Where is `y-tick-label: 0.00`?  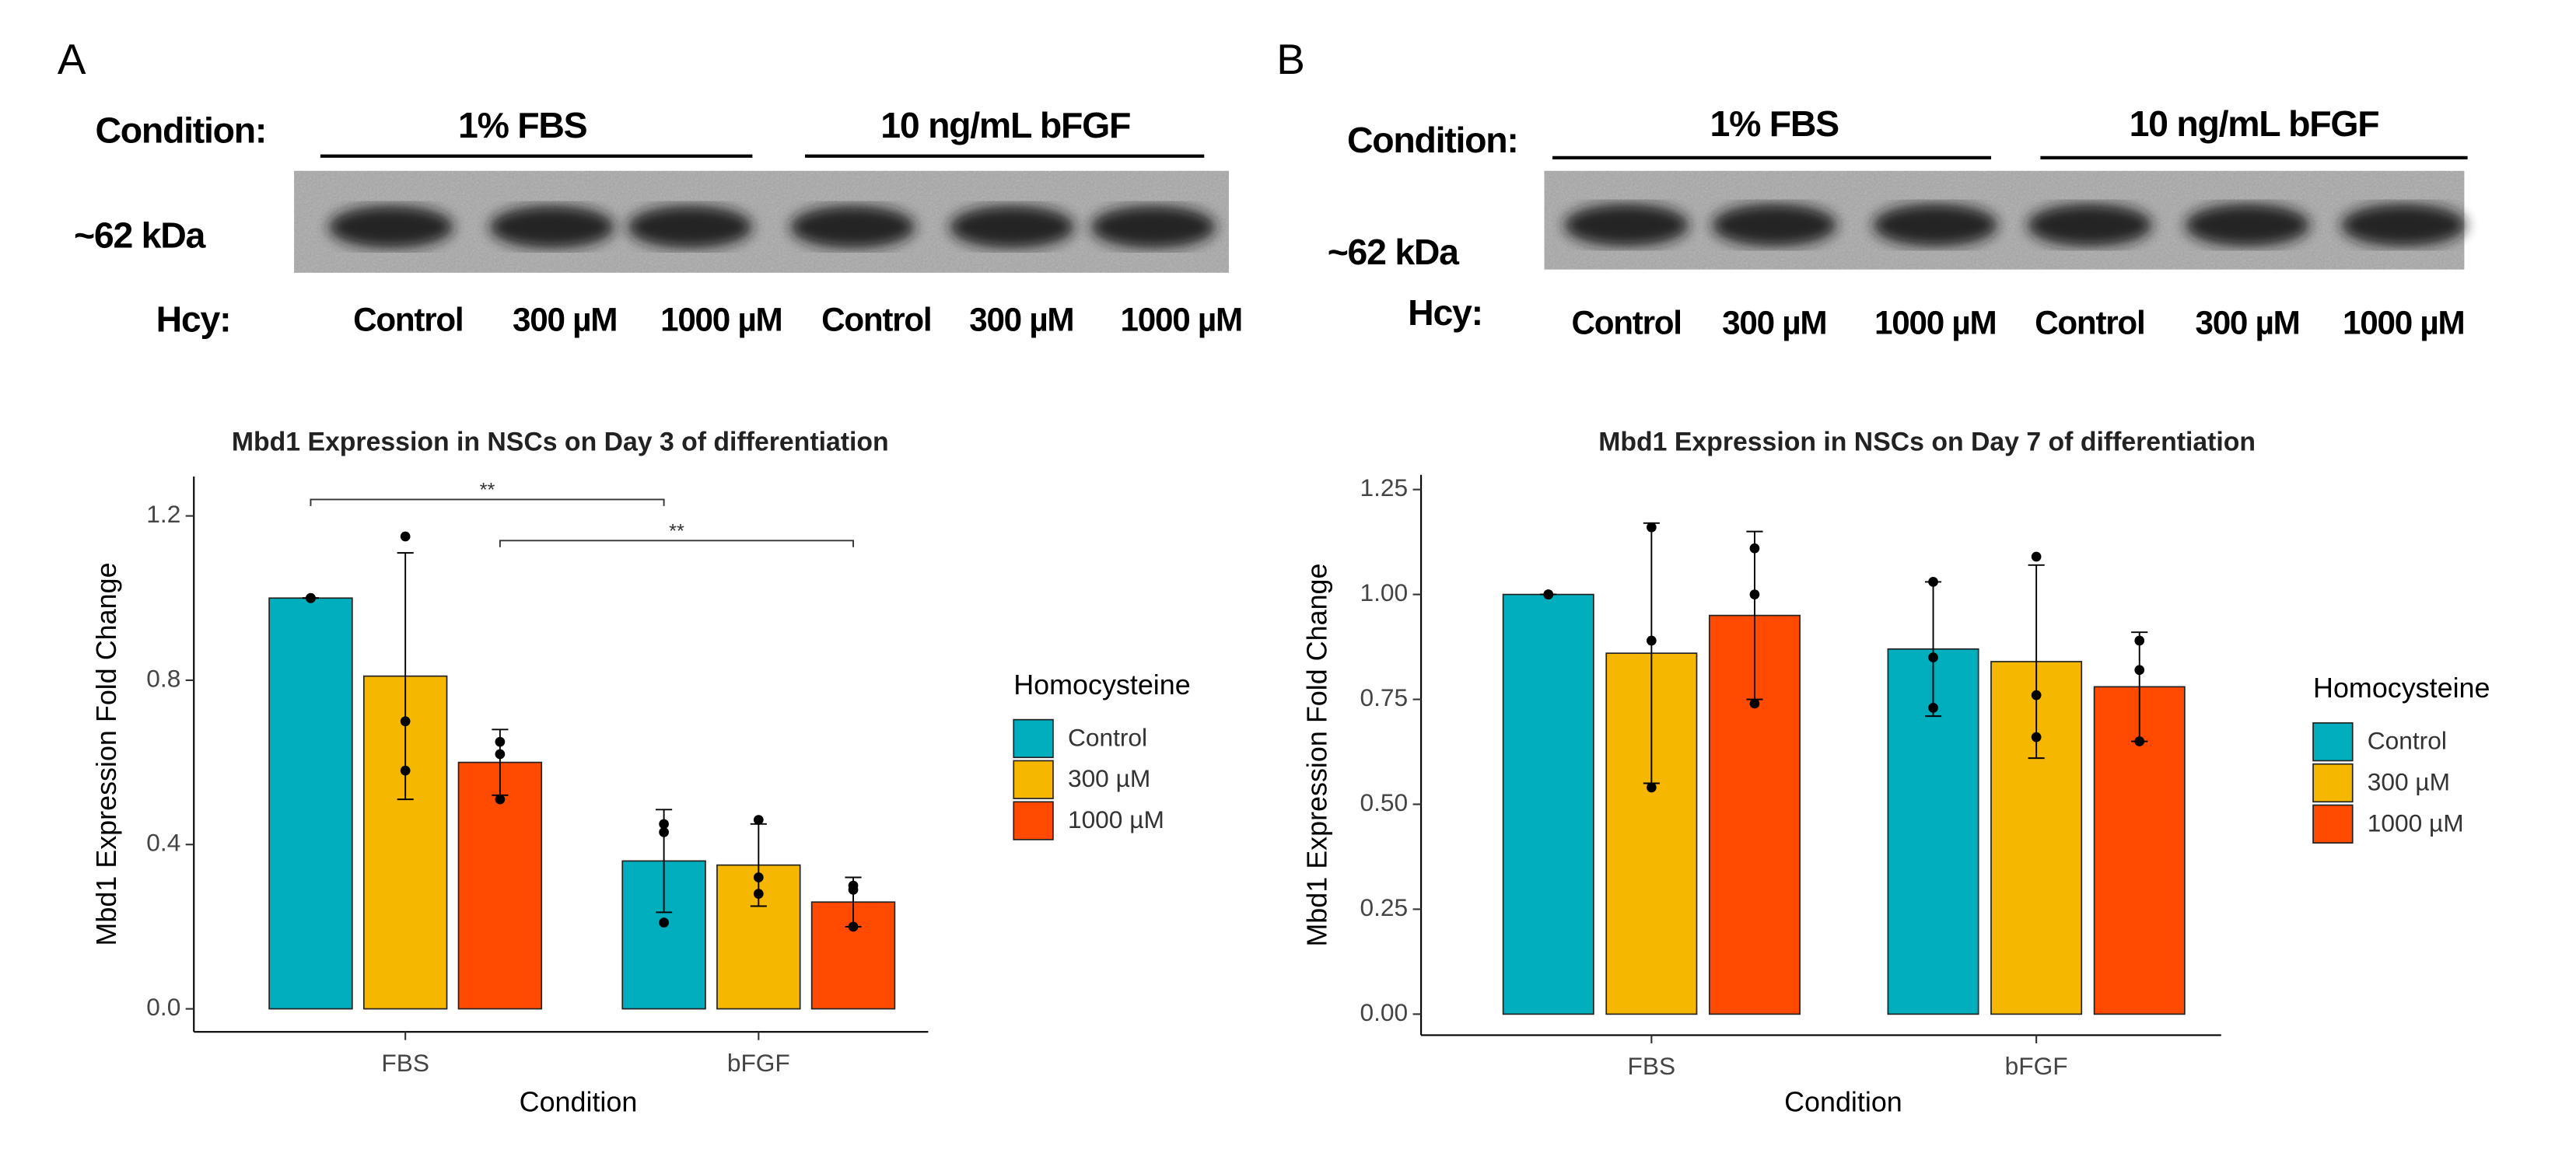
y-tick-label: 0.00 is located at coordinates (1384, 1012).